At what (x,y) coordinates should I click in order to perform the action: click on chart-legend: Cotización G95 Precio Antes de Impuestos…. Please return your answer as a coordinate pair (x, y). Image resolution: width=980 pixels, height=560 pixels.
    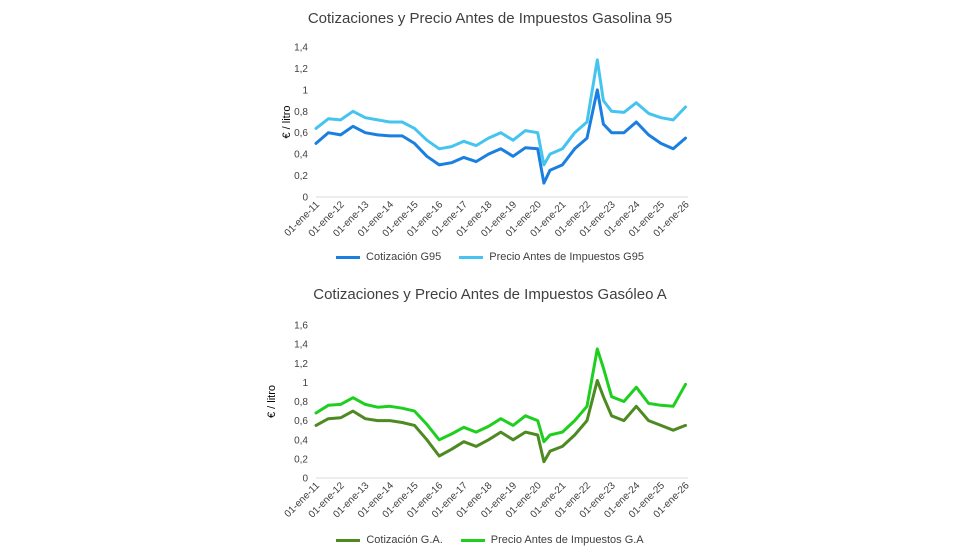
    Looking at the image, I should click on (490, 257).